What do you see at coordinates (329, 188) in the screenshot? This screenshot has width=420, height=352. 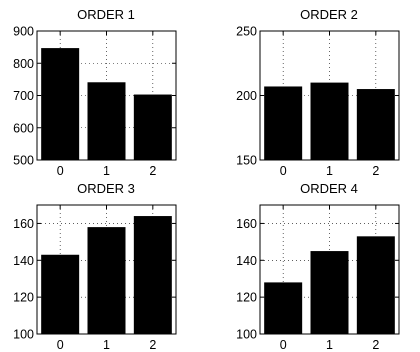 I see `panel-title: ORDER 4` at bounding box center [329, 188].